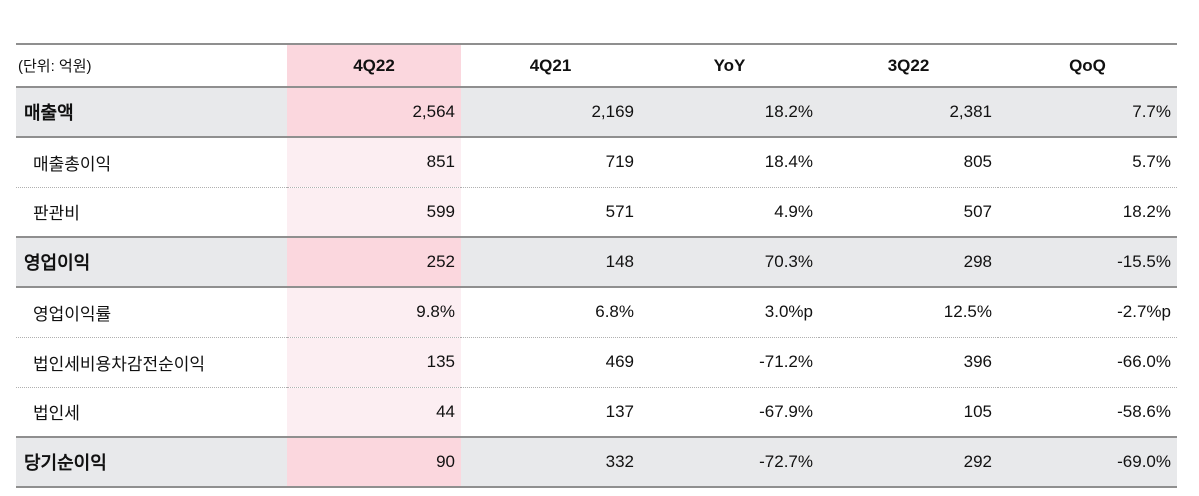 The height and width of the screenshot is (496, 1199). Describe the element at coordinates (151, 262) in the screenshot. I see `row-label: 영업이익` at that location.